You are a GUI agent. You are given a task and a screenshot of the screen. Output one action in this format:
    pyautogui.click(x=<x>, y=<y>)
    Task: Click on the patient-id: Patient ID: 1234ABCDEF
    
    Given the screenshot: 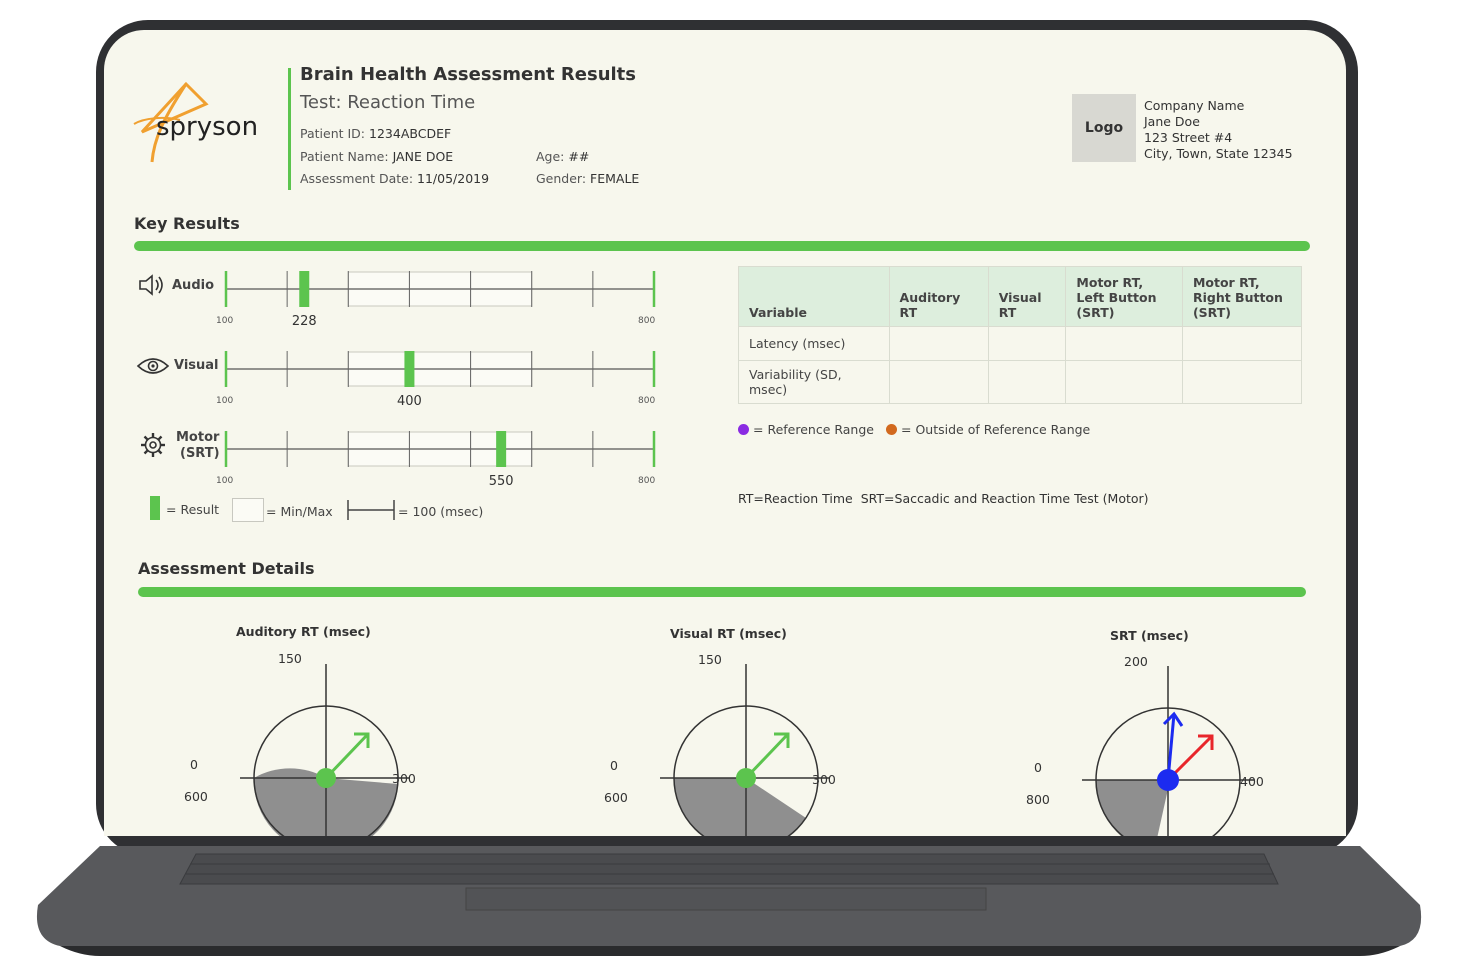 What is the action you would take?
    pyautogui.click(x=375, y=133)
    